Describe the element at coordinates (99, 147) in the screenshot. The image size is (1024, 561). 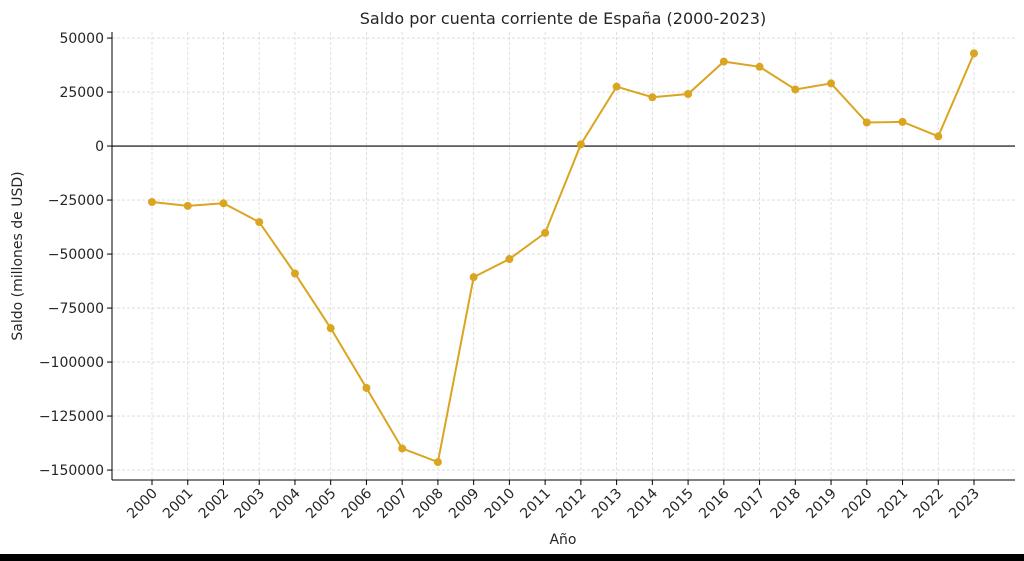
I see `y-tick-label: 0` at that location.